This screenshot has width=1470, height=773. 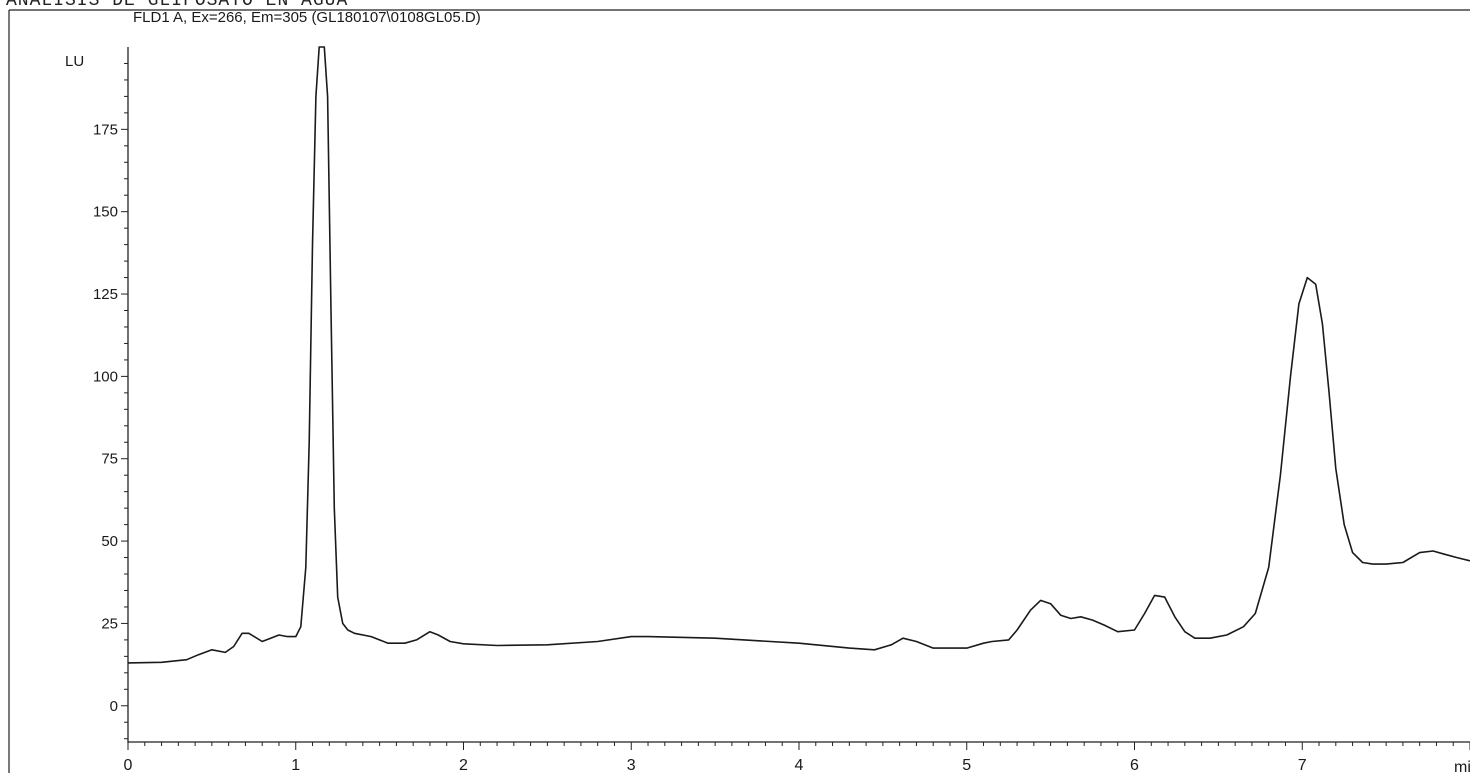 I want to click on y-axis-label: LU, so click(x=74, y=61).